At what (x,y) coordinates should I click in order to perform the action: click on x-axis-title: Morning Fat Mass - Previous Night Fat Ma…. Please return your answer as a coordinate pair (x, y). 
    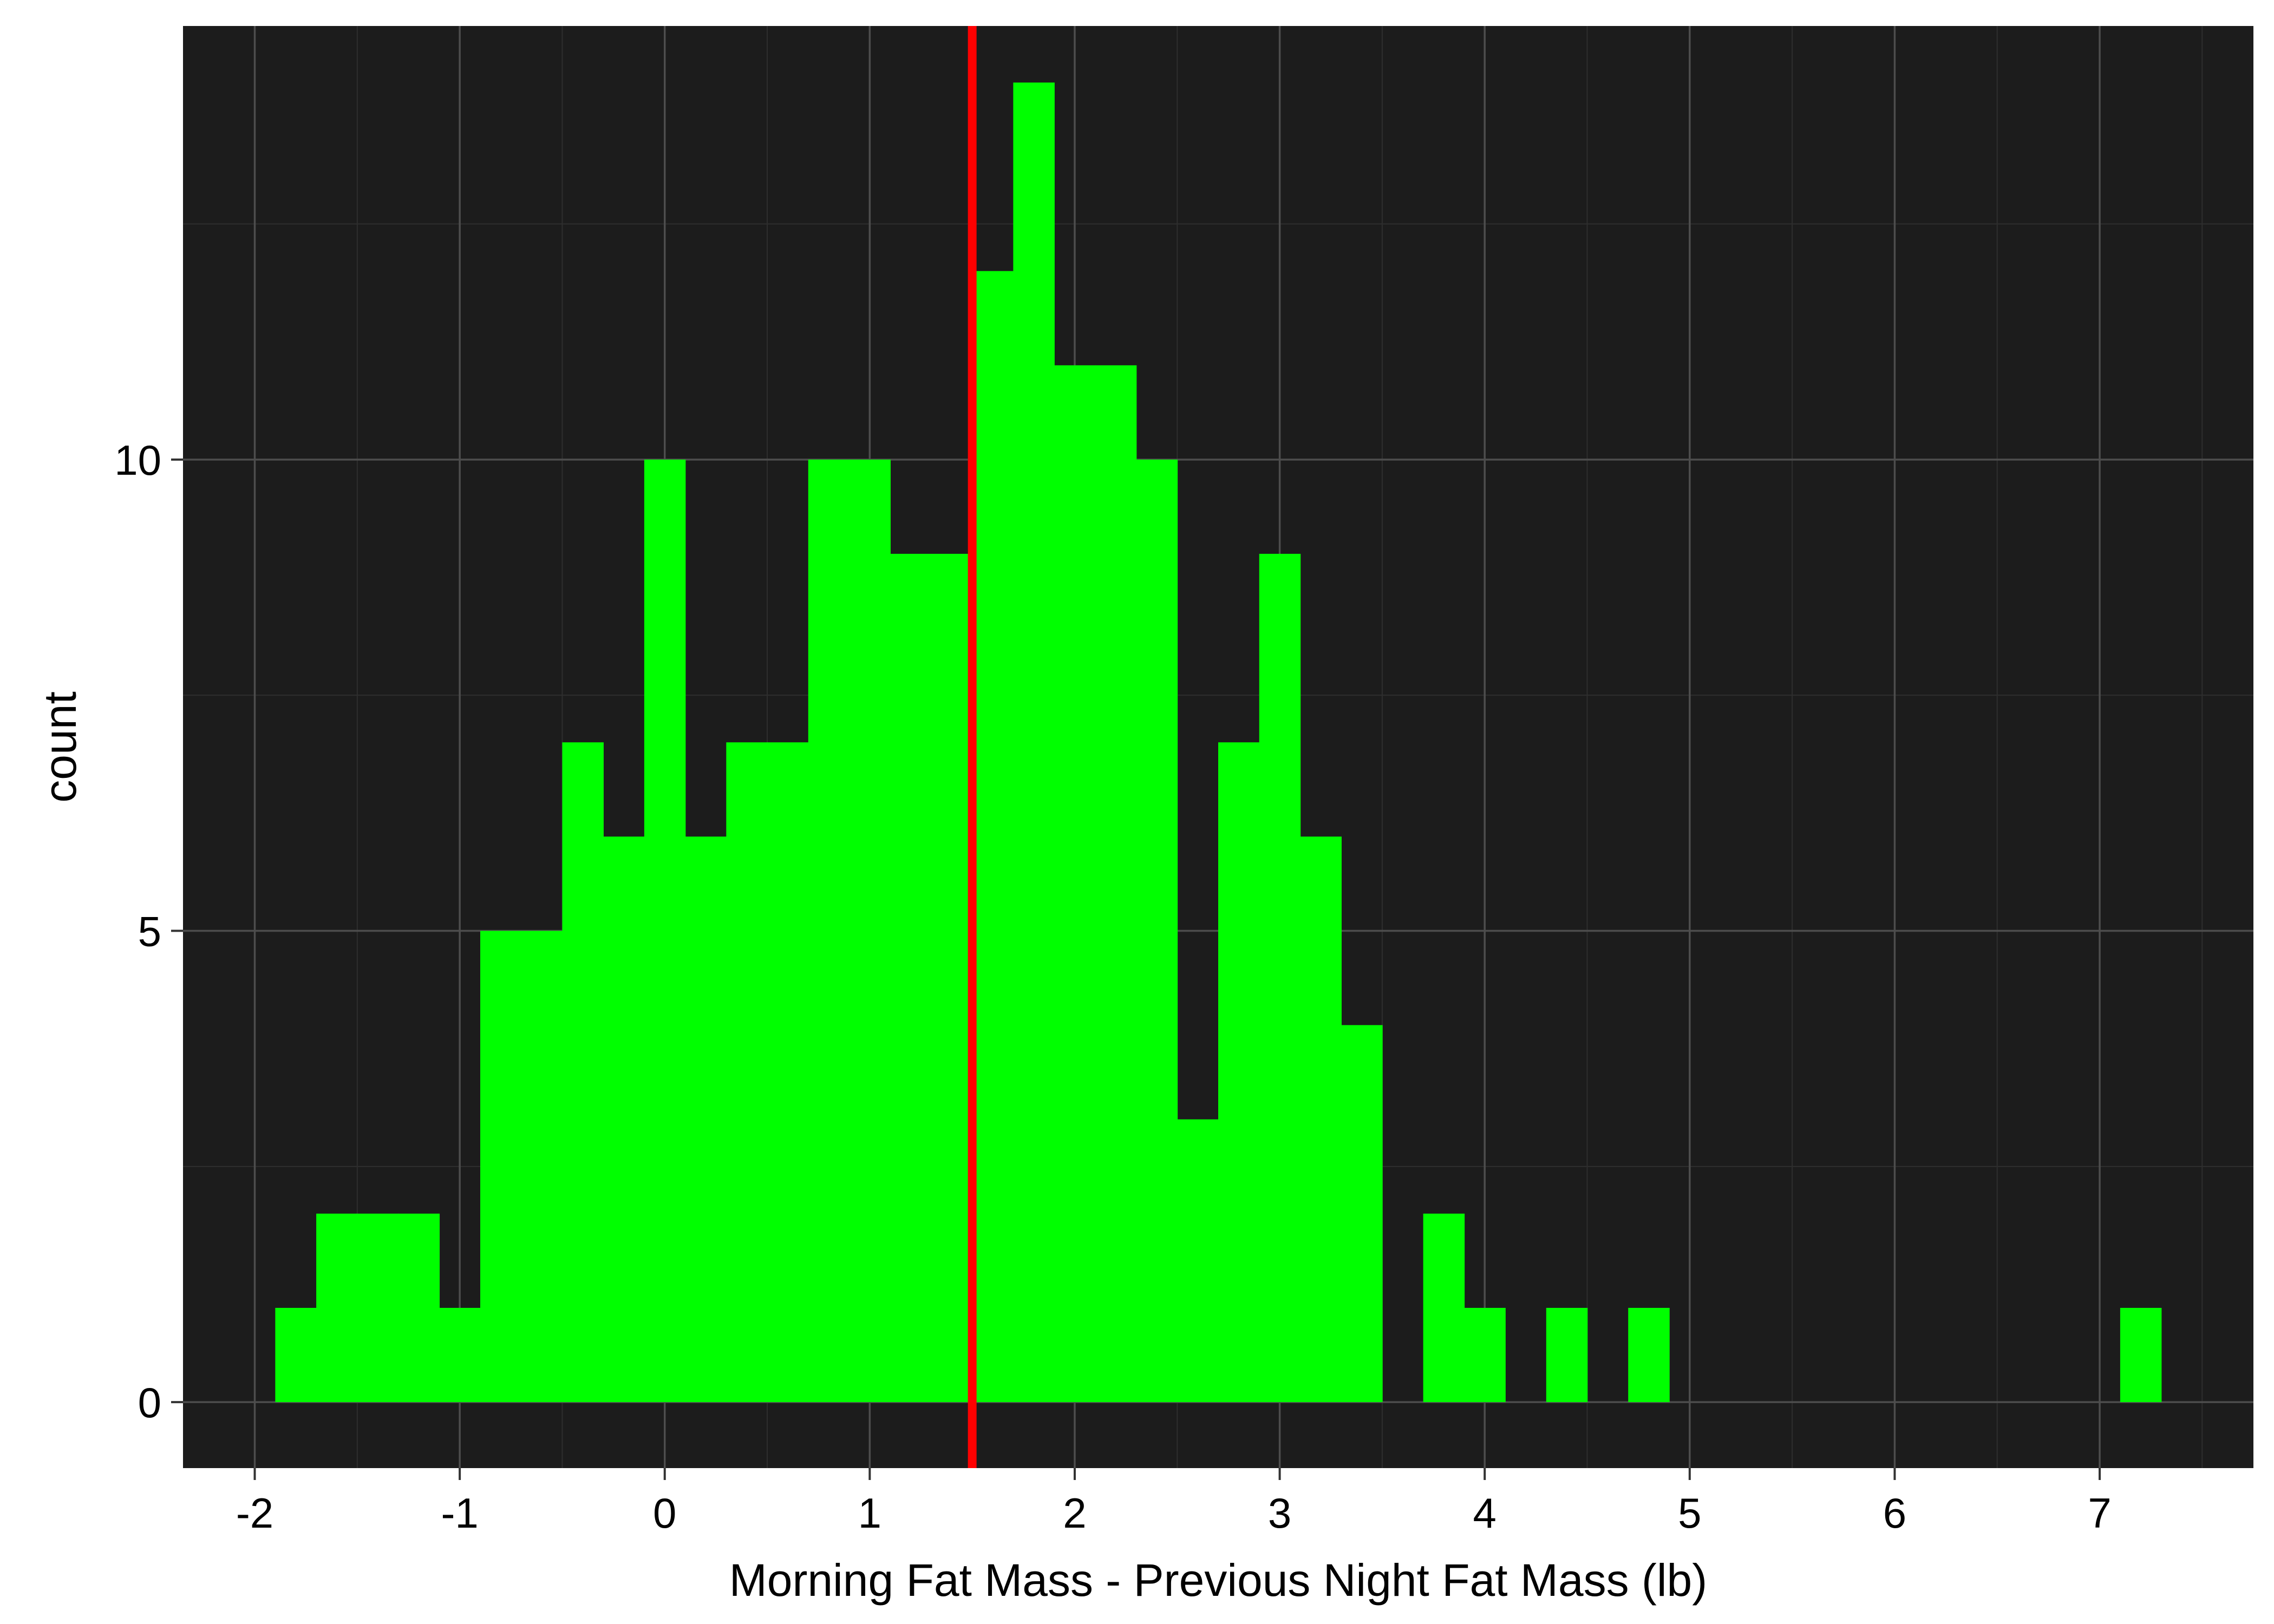
    Looking at the image, I should click on (1219, 1580).